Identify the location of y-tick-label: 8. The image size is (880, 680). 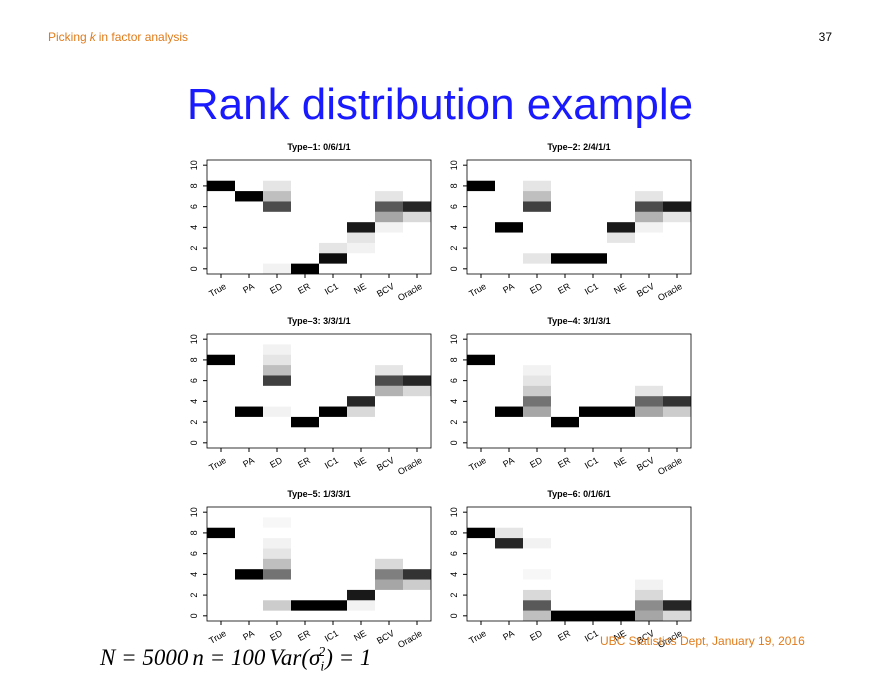
(454, 359).